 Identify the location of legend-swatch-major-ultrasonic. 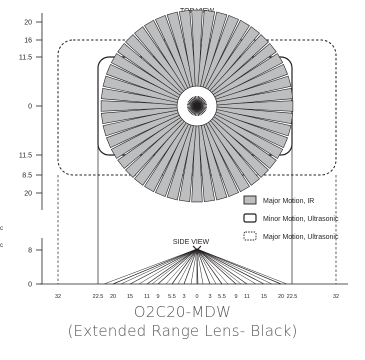
(250, 236).